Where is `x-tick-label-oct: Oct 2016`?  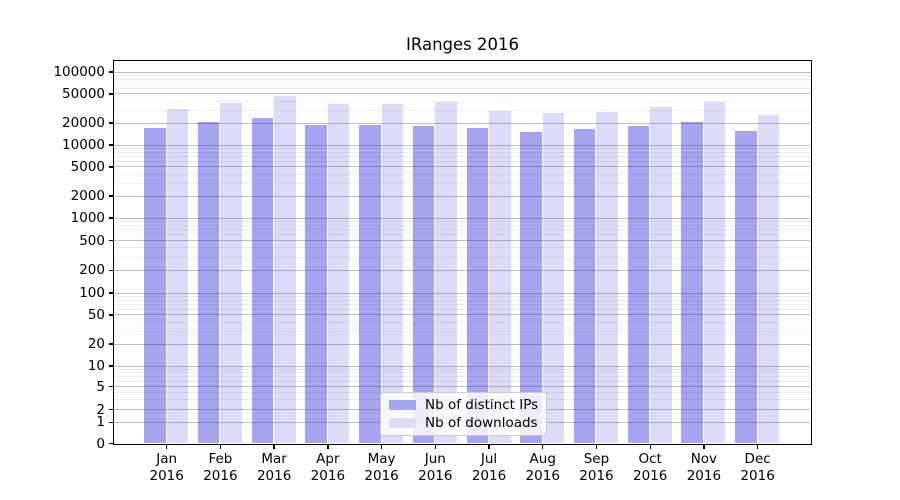 x-tick-label-oct: Oct 2016 is located at coordinates (650, 468).